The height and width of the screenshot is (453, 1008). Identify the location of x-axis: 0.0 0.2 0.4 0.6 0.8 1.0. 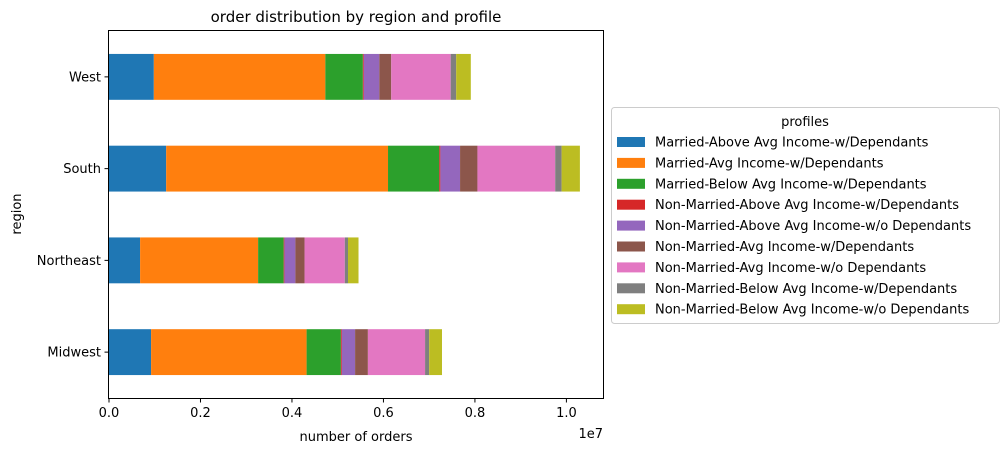
(338, 409).